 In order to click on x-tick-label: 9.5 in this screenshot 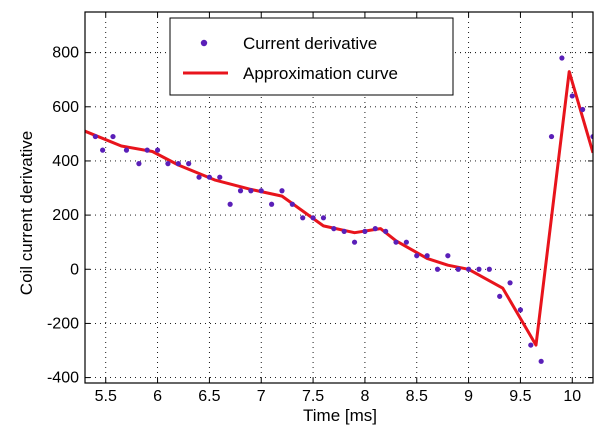, I will do `click(520, 396)`.